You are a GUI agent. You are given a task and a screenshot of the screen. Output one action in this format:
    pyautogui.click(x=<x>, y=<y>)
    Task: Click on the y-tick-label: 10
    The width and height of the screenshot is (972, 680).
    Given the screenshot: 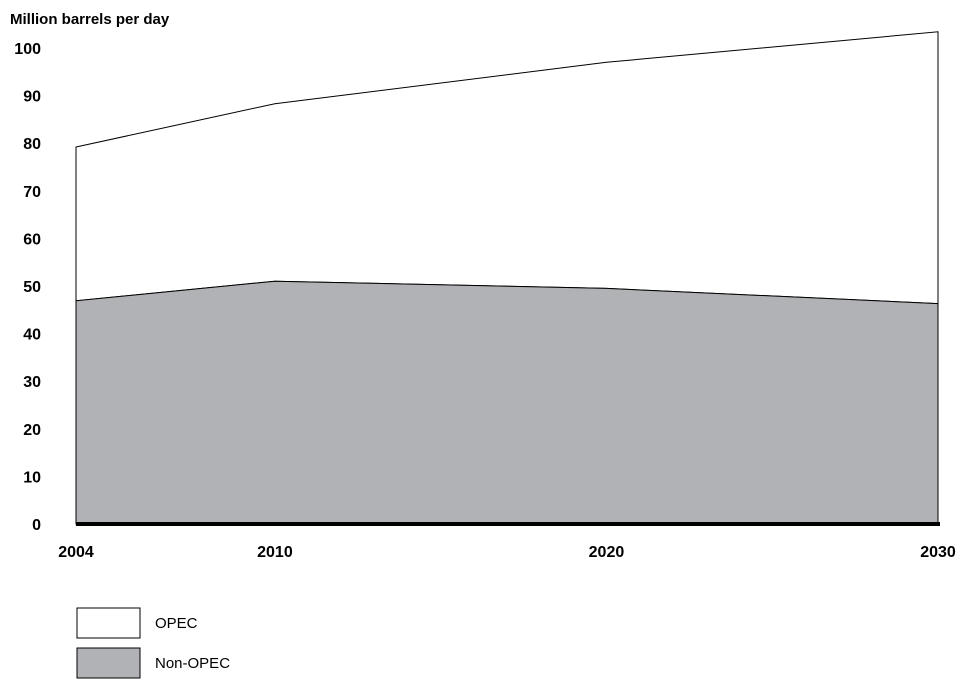 What is the action you would take?
    pyautogui.click(x=32, y=477)
    